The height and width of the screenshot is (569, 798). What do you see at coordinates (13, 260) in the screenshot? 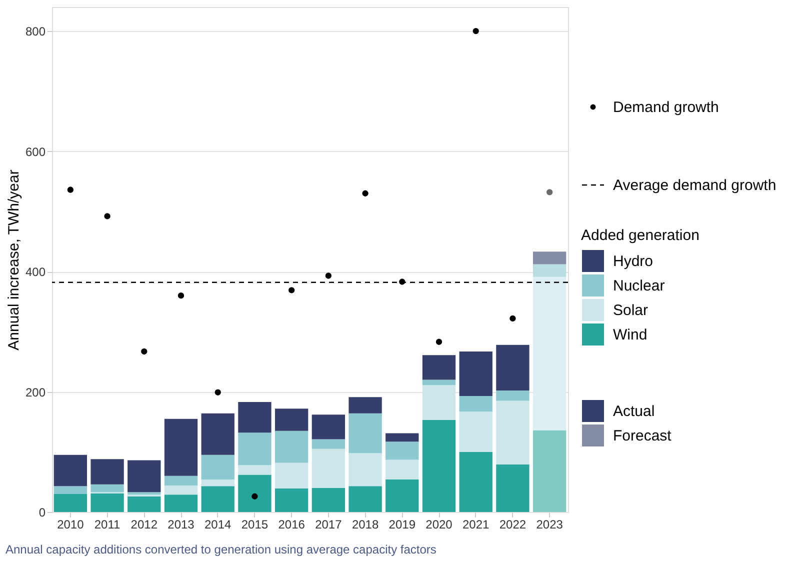
I see `y-axis-title: Annual increase, TWh/year` at bounding box center [13, 260].